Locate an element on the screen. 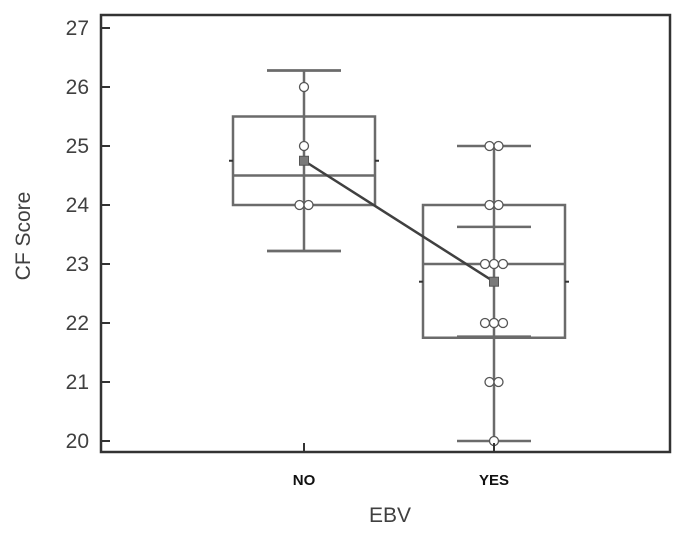 This screenshot has height=533, width=686. x-axis-title: EBV is located at coordinates (390, 515).